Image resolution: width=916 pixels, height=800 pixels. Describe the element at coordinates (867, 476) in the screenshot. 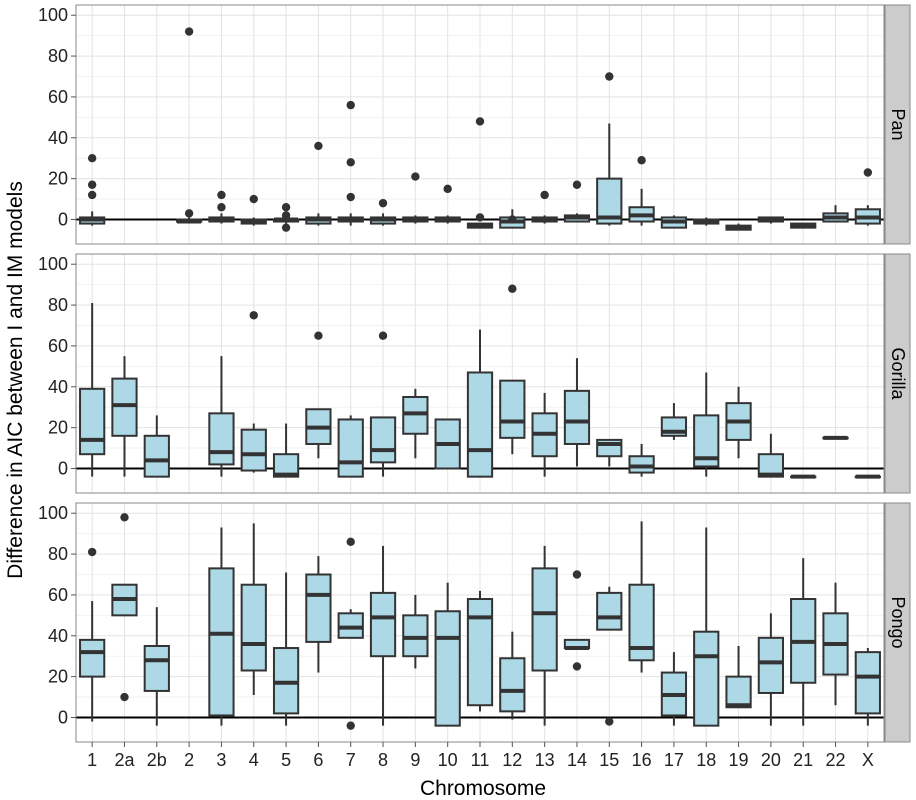

I see `box-gorilla-X` at that location.